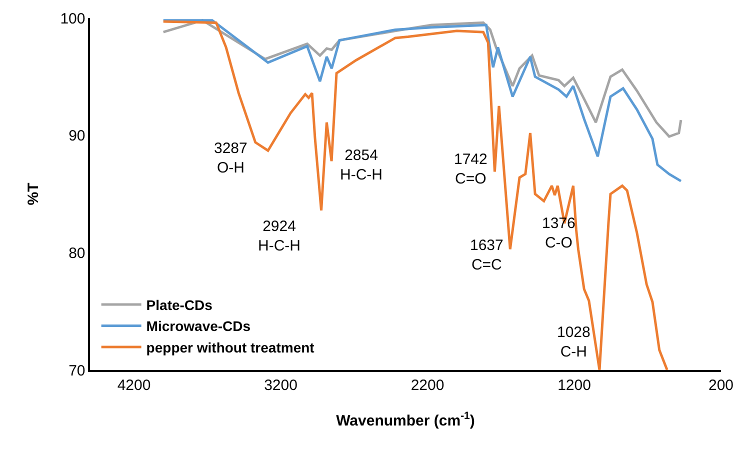  I want to click on y-tick-label: 100, so click(73, 19).